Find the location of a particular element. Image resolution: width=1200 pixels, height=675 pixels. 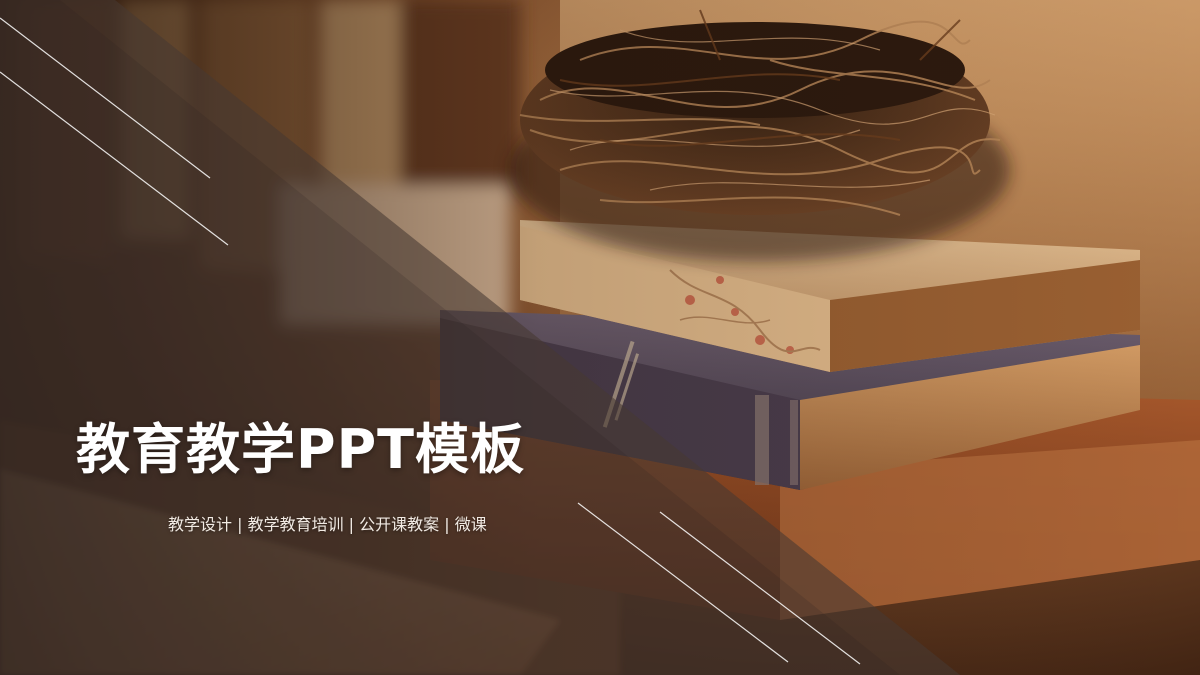

slide-title: 教育教学PPT模板 is located at coordinates (300, 449).